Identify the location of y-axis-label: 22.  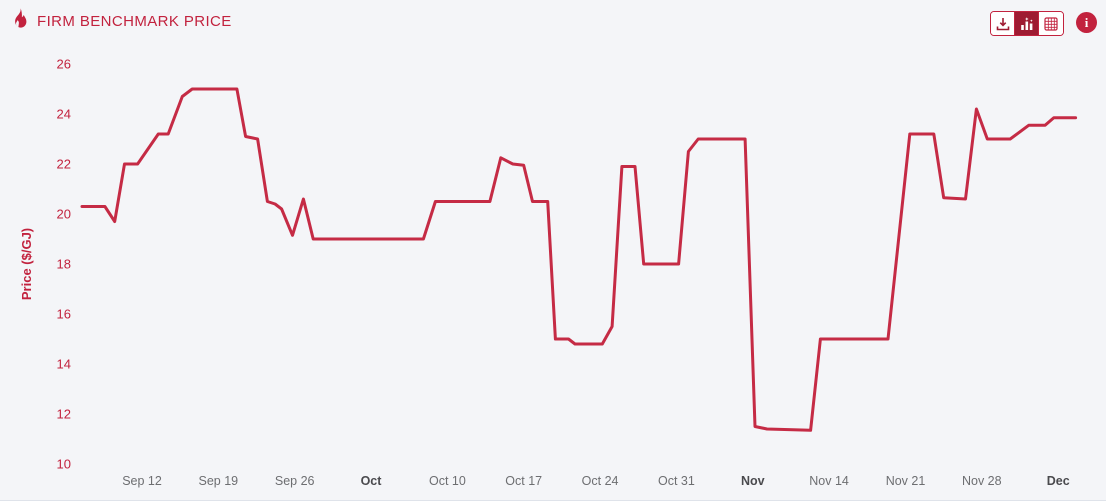
(64, 164).